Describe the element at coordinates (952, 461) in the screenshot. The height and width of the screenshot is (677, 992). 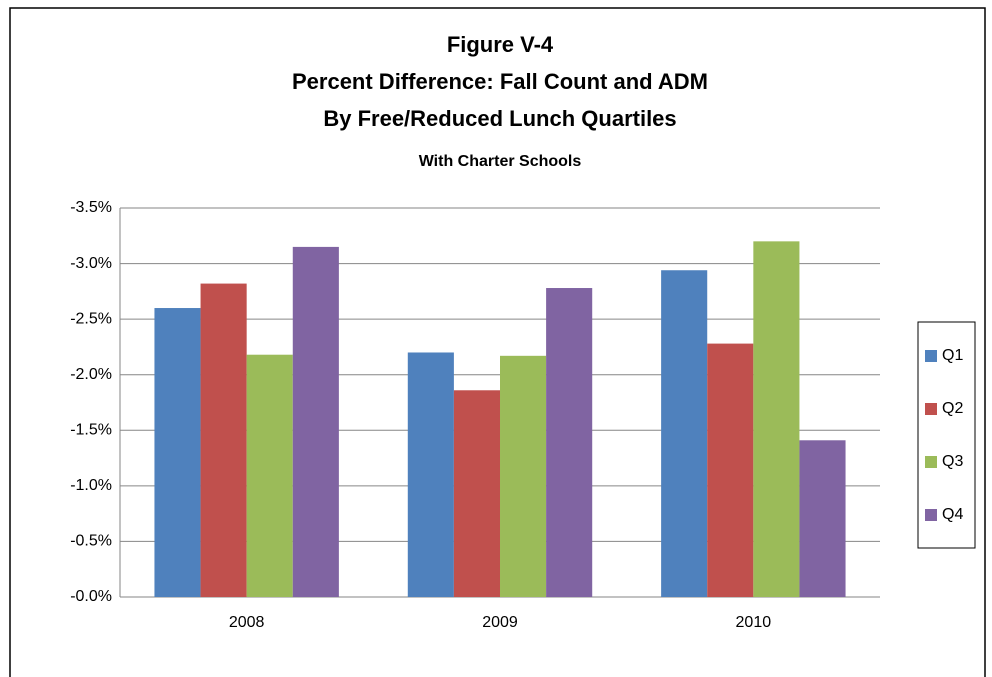
I see `legend-label: Q3` at that location.